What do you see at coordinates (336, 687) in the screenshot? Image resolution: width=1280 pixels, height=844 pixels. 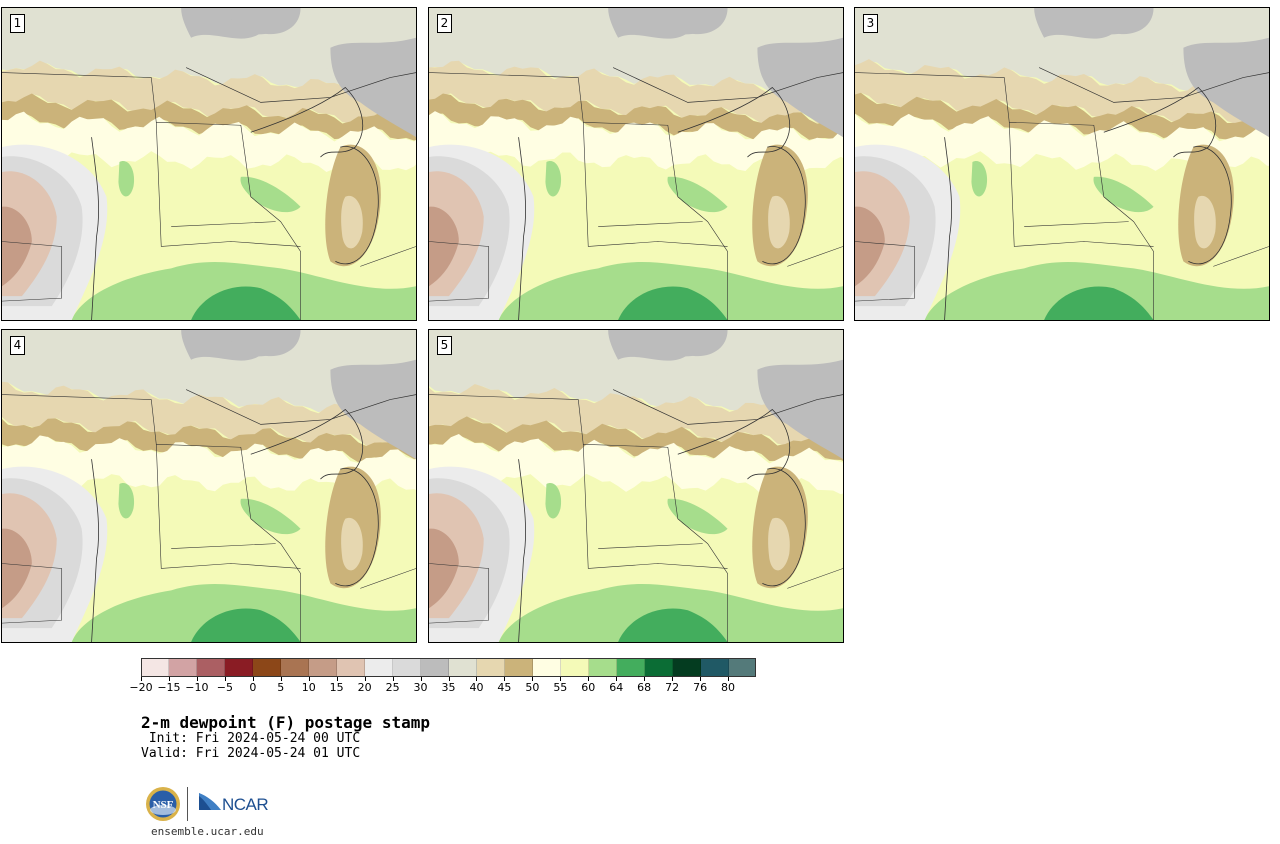 I see `colorbar-tick-label: 15` at bounding box center [336, 687].